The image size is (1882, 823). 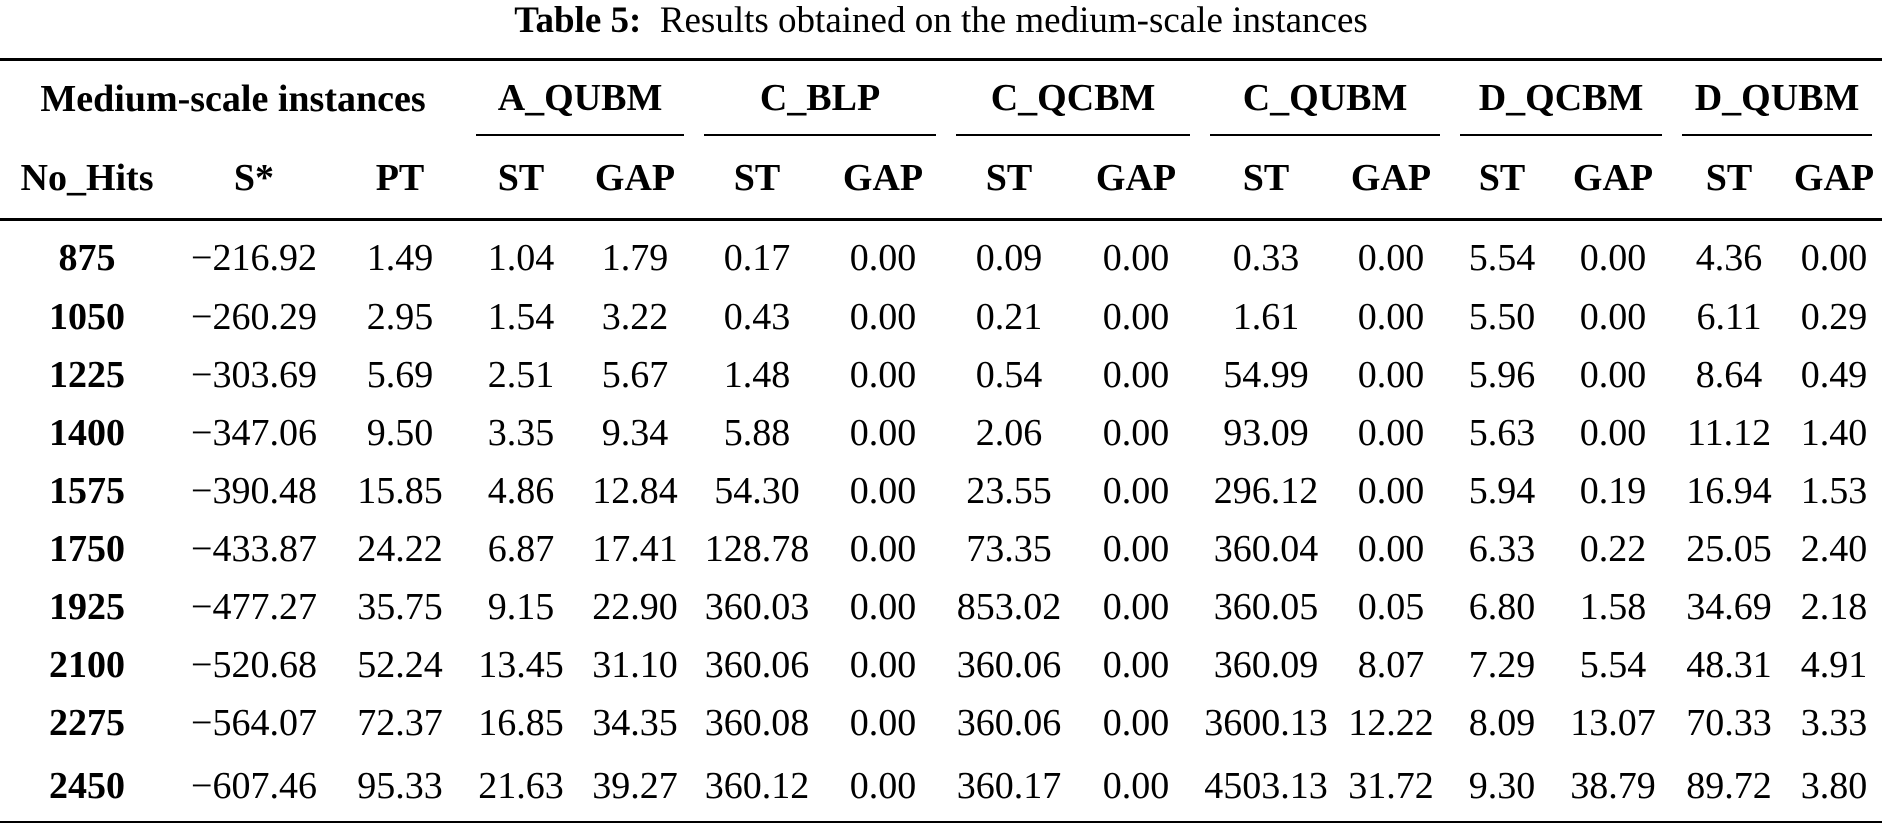 I want to click on group-header: C_BLP, so click(x=820, y=98).